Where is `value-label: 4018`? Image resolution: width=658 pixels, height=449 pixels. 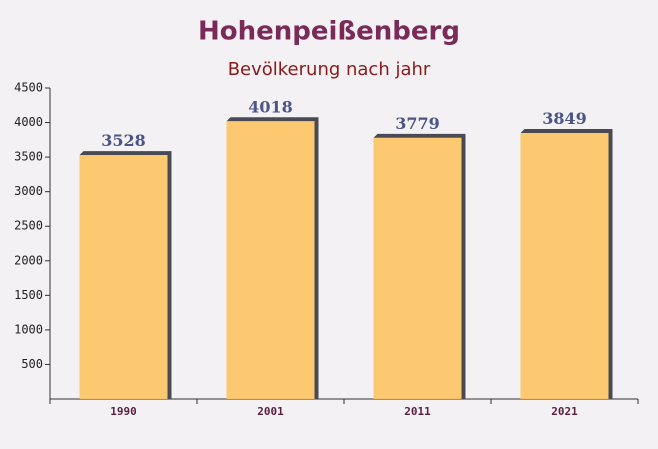
value-label: 4018 is located at coordinates (270, 106).